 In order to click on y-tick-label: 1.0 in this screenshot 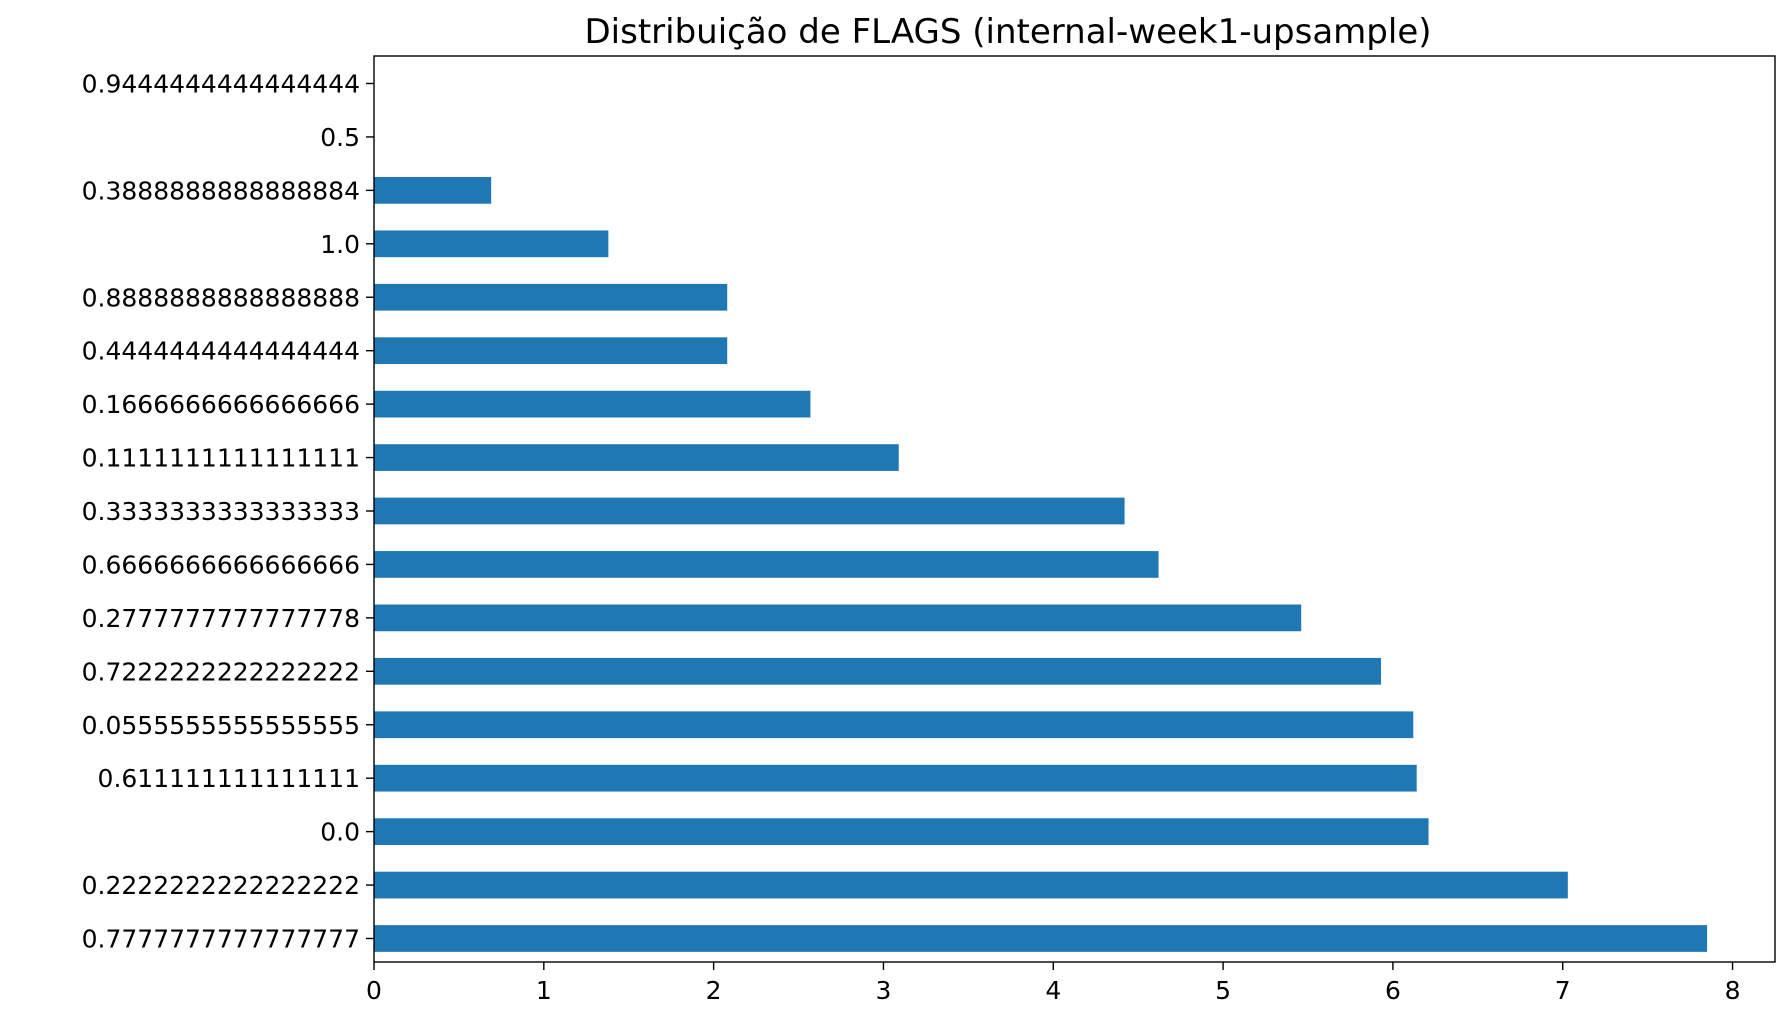, I will do `click(340, 244)`.